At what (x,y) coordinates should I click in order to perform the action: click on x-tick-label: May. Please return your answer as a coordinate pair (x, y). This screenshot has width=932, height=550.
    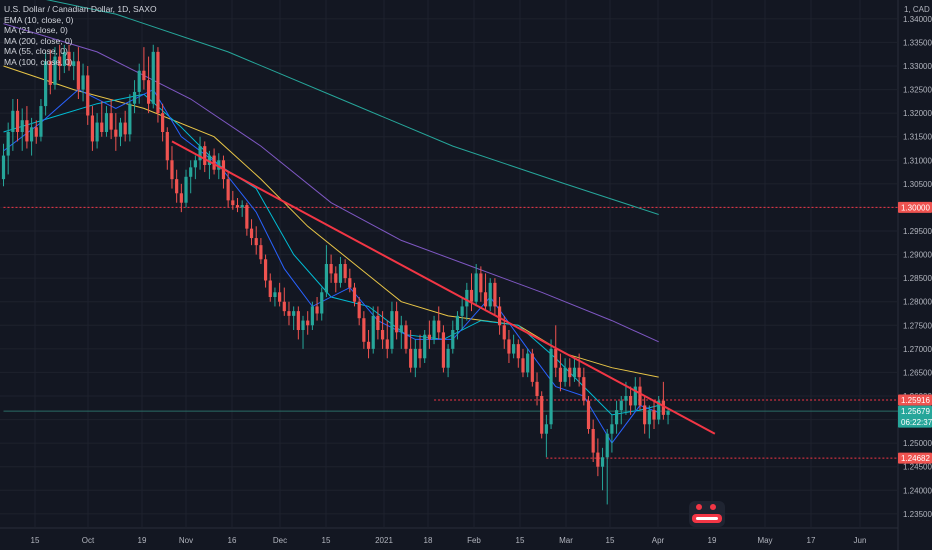
    Looking at the image, I should click on (764, 540).